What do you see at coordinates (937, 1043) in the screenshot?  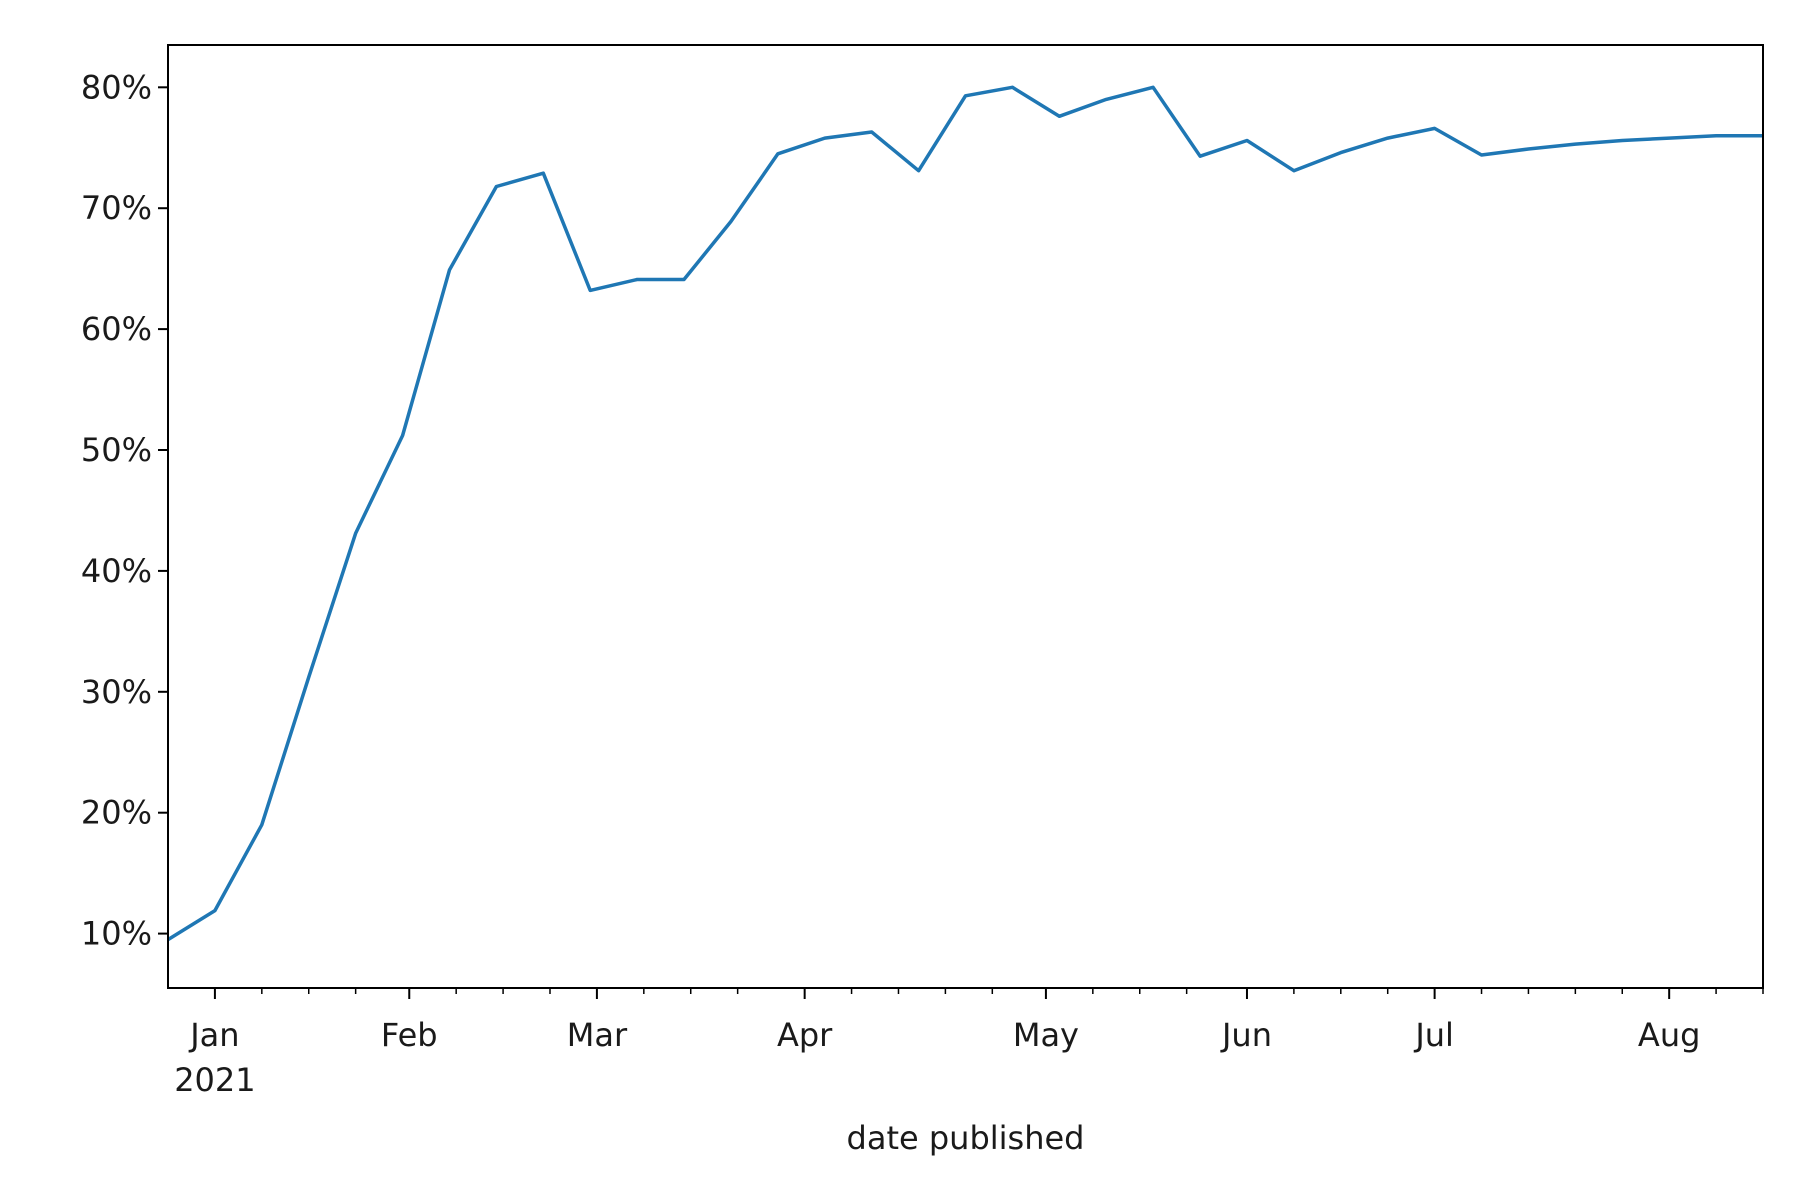 I see `x-axis: Jan 2021 Feb Mar Apr May Jun Jul Aug` at bounding box center [937, 1043].